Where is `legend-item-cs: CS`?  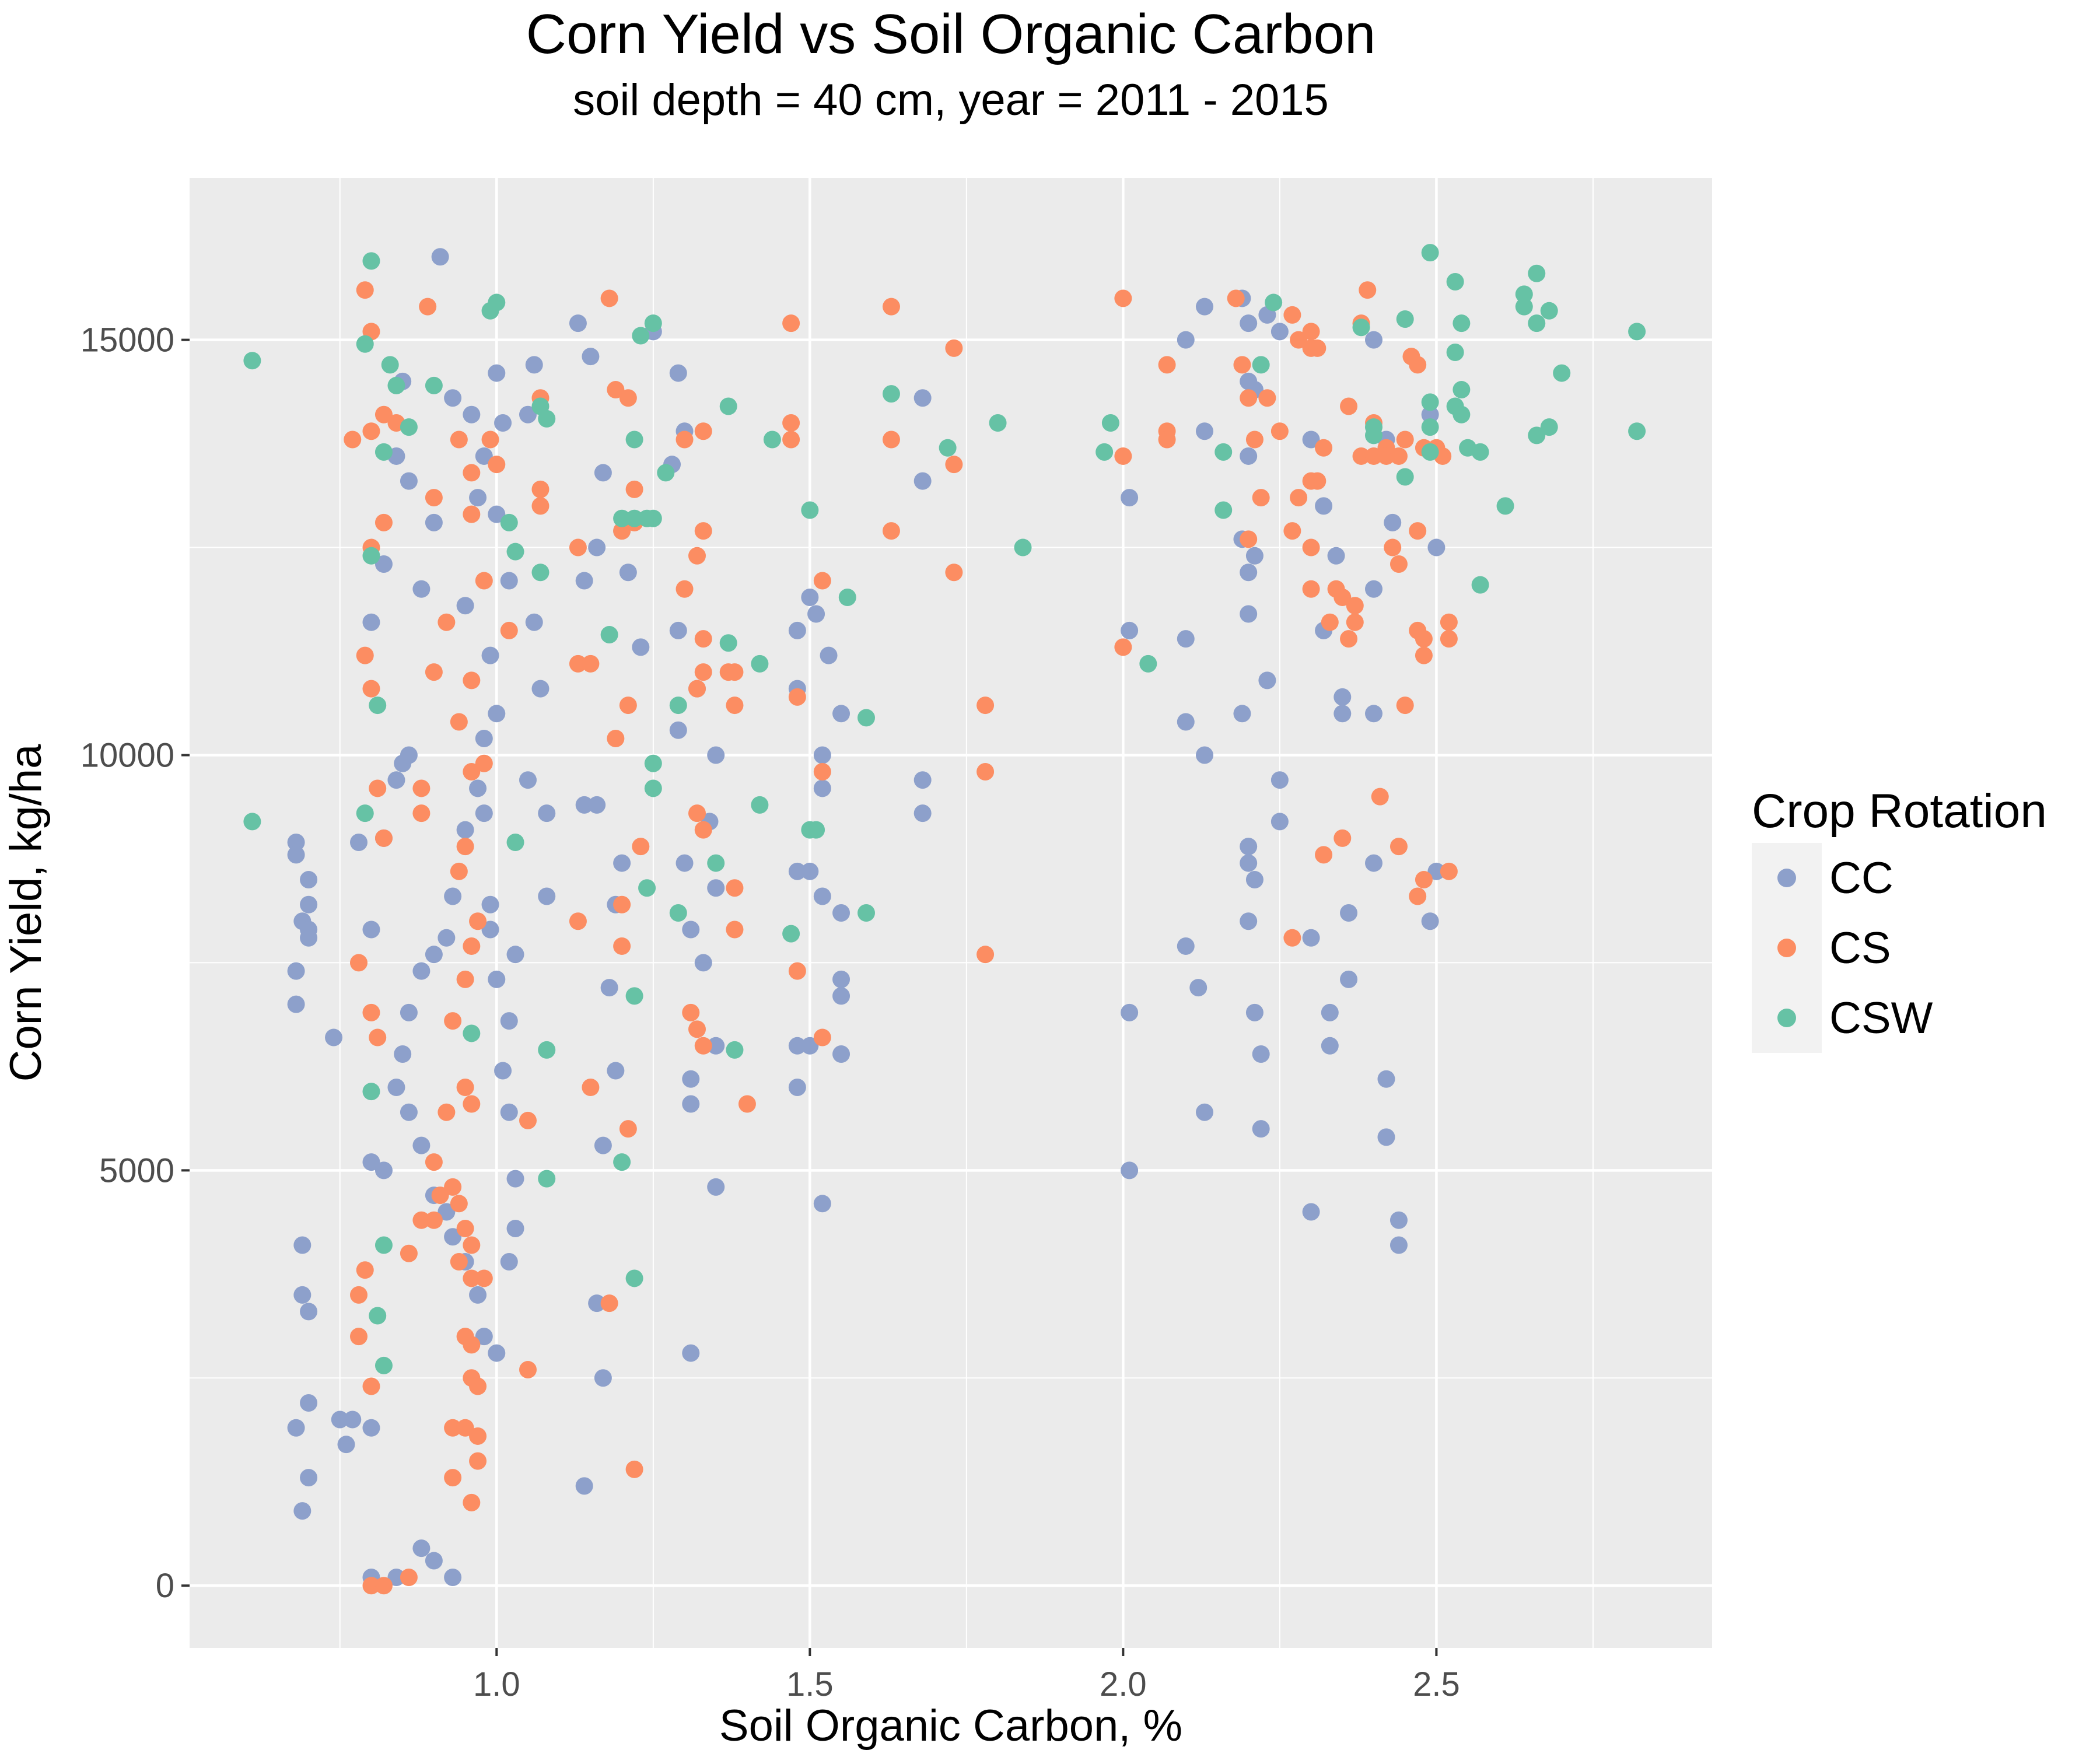
legend-item-cs: CS is located at coordinates (1821, 948).